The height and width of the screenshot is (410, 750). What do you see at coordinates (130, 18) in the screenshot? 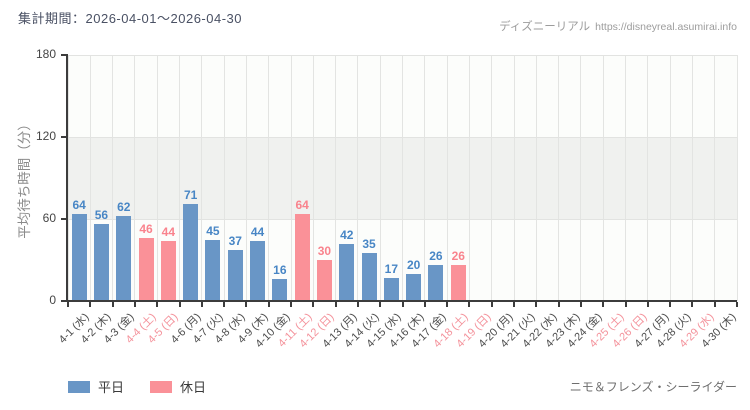
I see `period-label: 集計期間：2026-04-01～2026-04-30` at bounding box center [130, 18].